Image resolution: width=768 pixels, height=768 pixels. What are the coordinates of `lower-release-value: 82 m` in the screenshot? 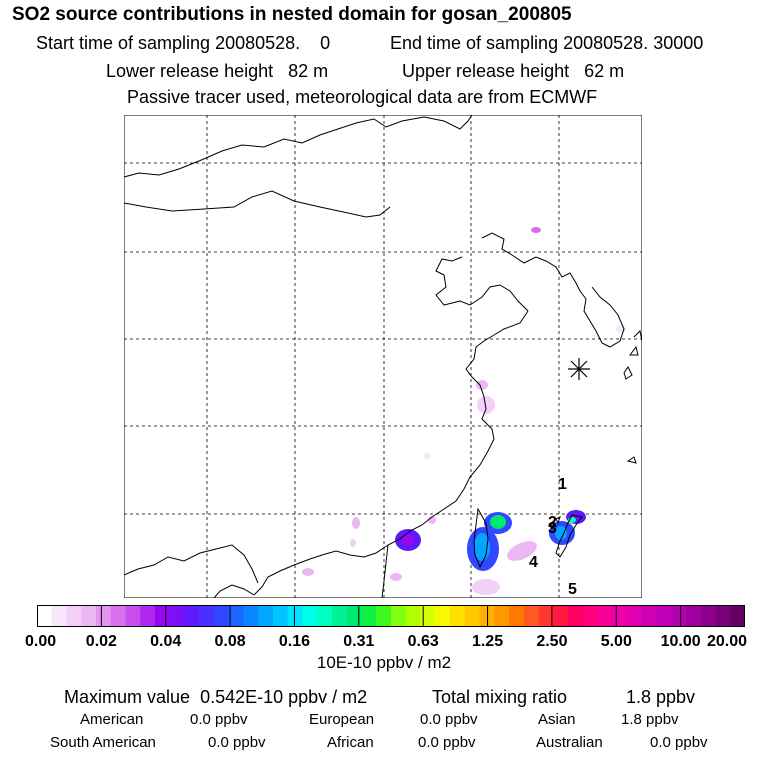 It's located at (308, 71).